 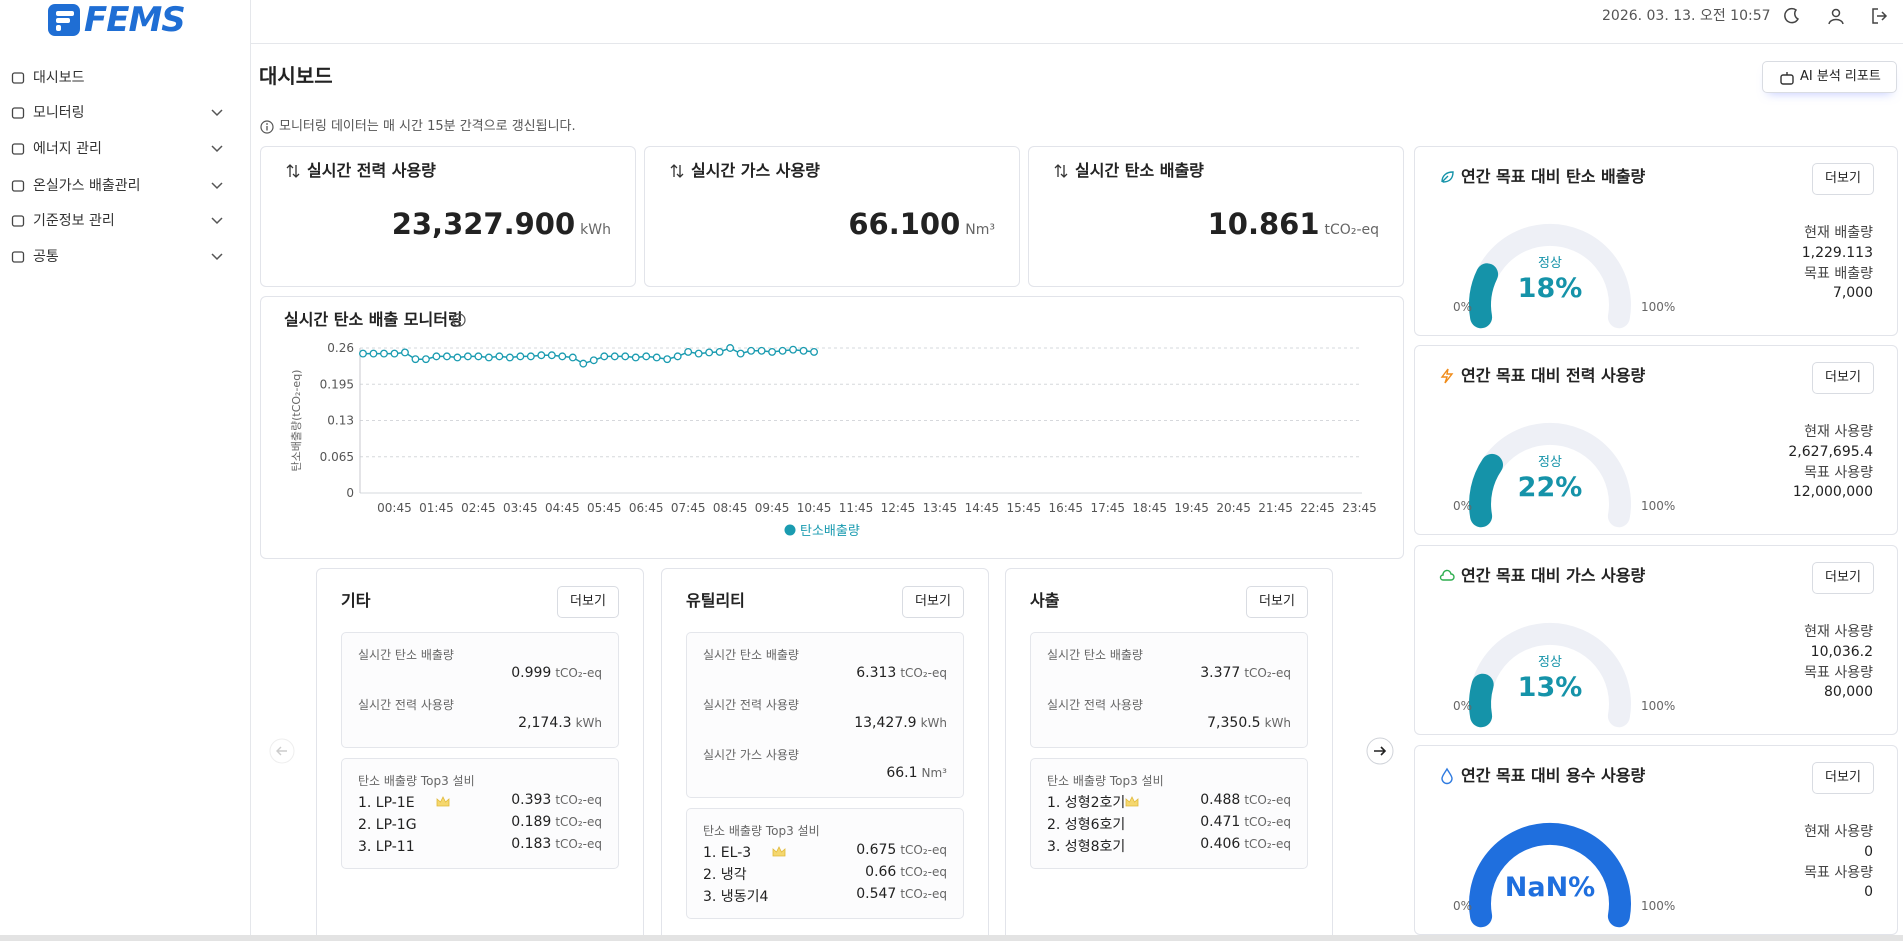 I want to click on theme-toggle-part, so click(x=1792, y=15).